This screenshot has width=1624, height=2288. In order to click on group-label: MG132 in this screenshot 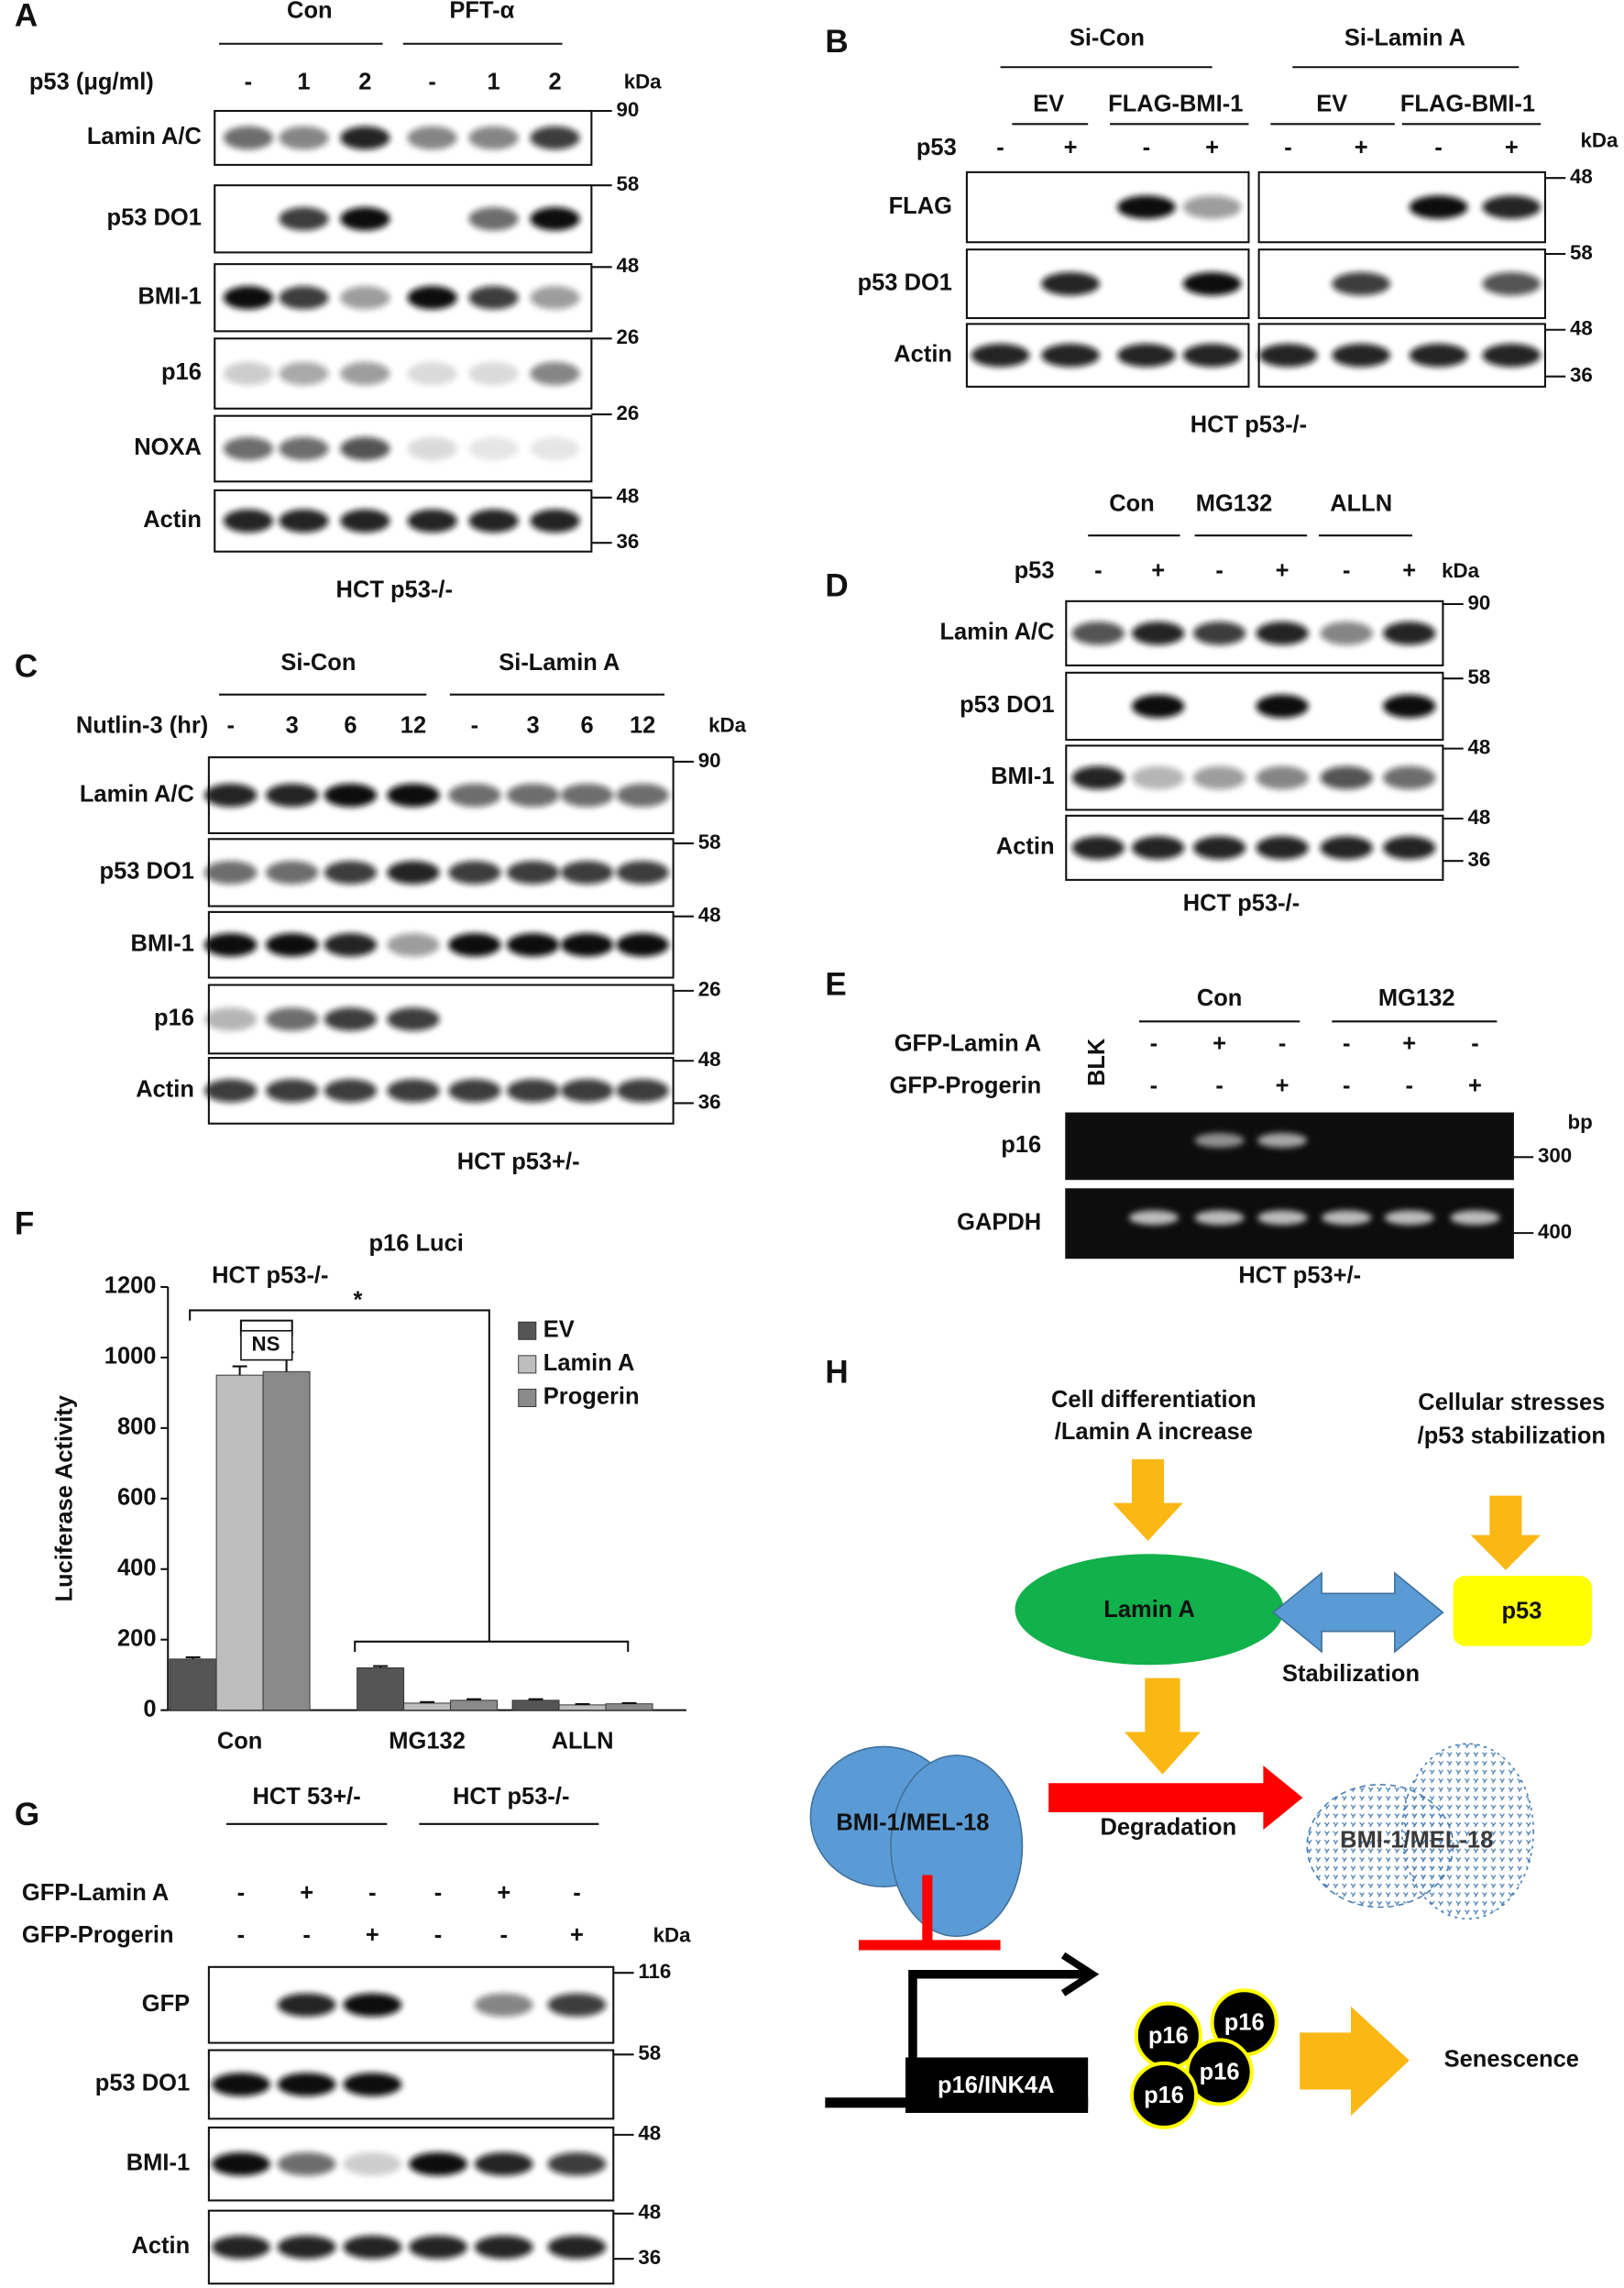, I will do `click(1234, 504)`.